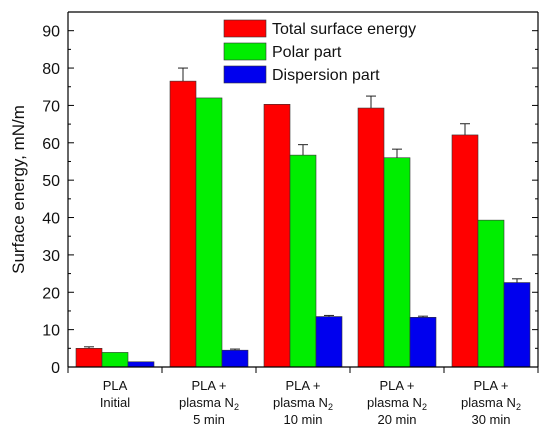 This screenshot has width=550, height=435. I want to click on y-tick-label: 10, so click(51, 331).